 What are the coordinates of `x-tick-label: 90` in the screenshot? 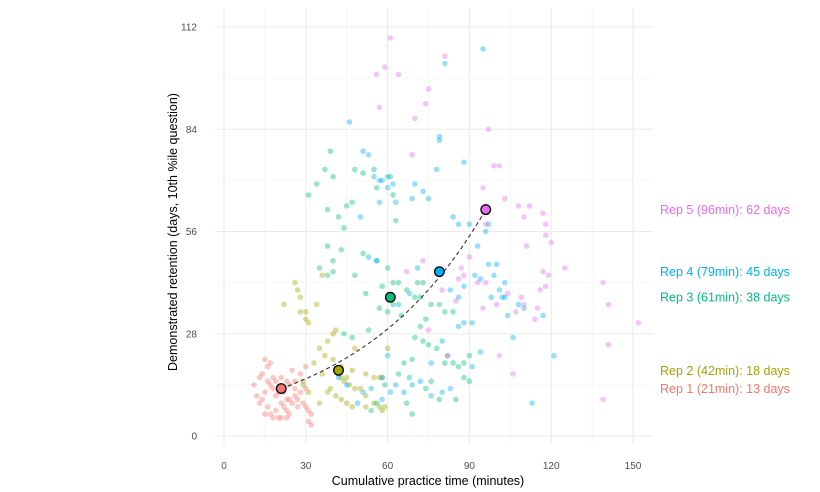 It's located at (470, 466).